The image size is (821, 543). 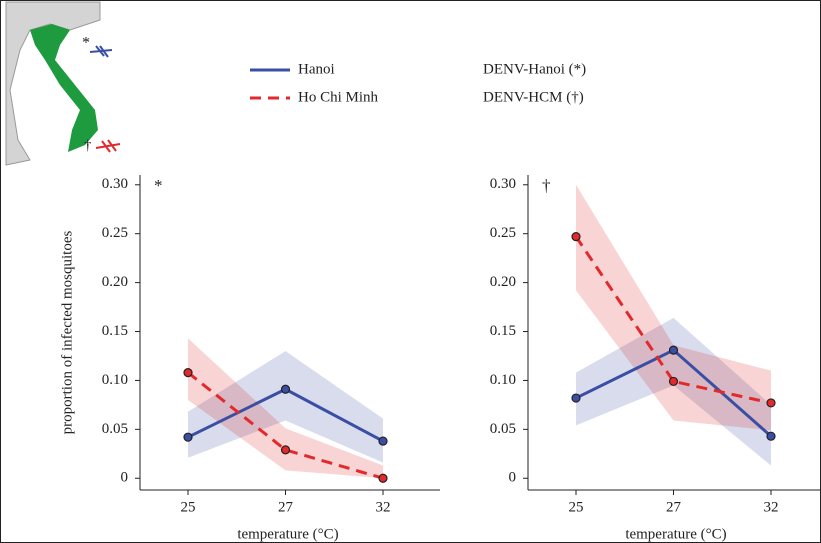 I want to click on legend-label: Ho Chi Minh, so click(x=338, y=97).